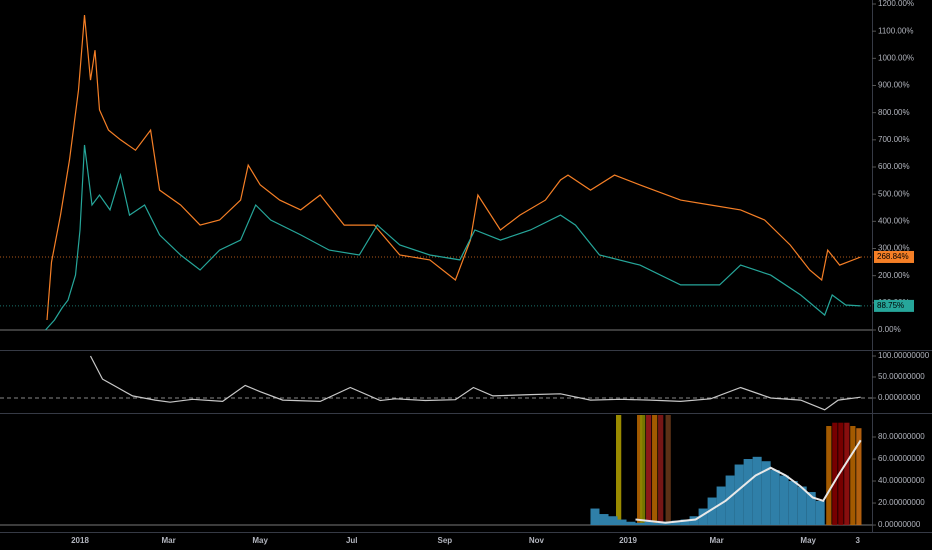 This screenshot has height=550, width=932. I want to click on y-tick-label: 60.00000000, so click(901, 458).